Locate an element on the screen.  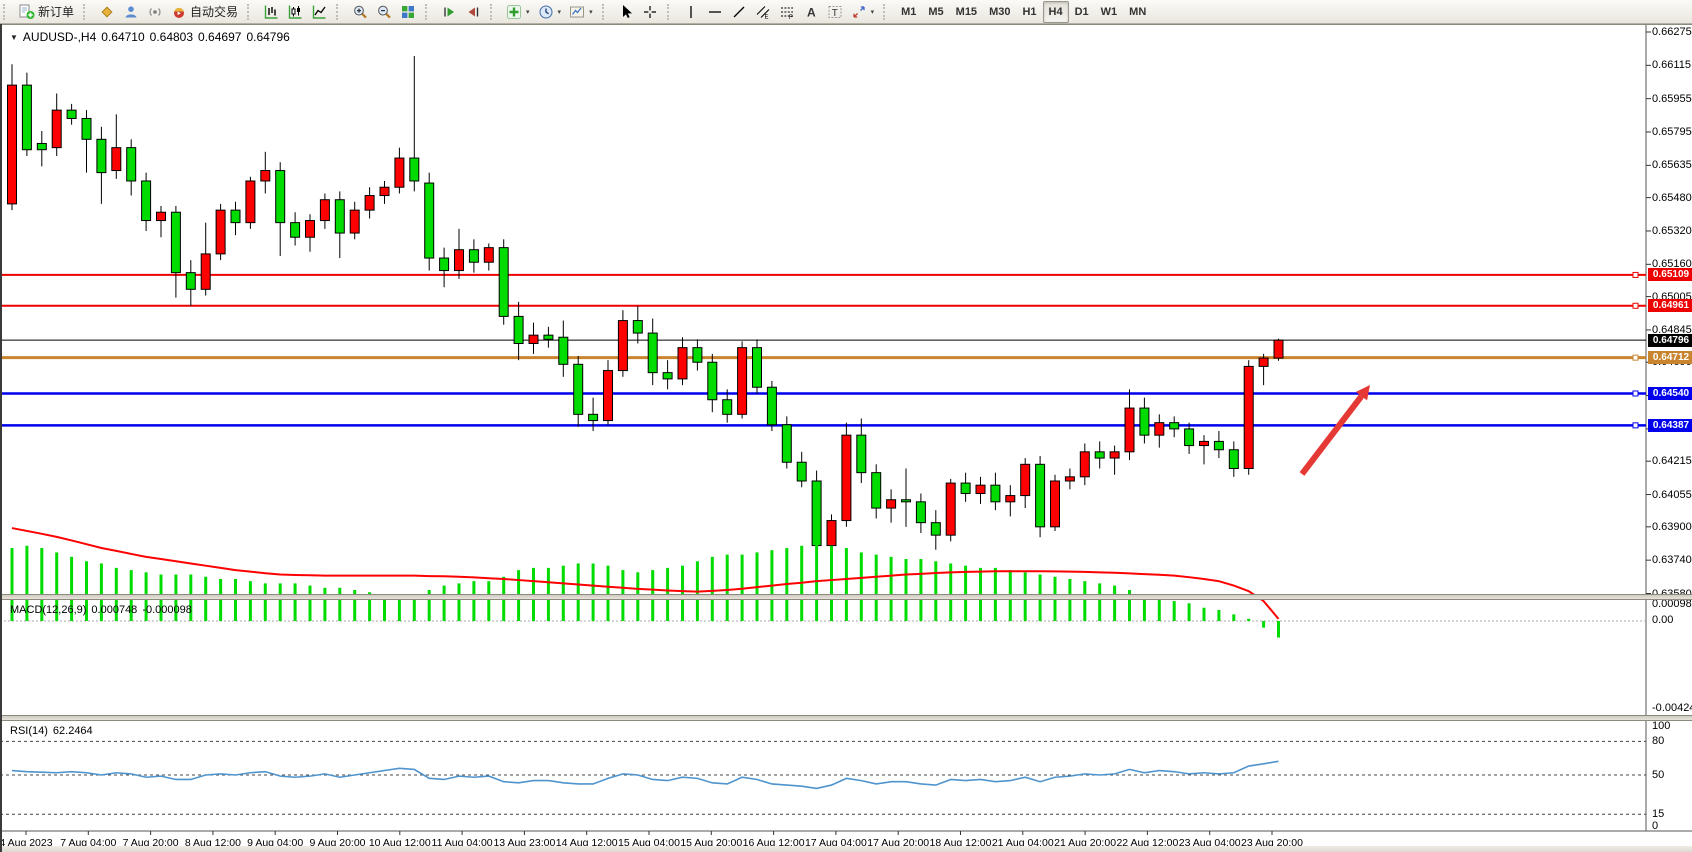
crosshair-button is located at coordinates (650, 12).